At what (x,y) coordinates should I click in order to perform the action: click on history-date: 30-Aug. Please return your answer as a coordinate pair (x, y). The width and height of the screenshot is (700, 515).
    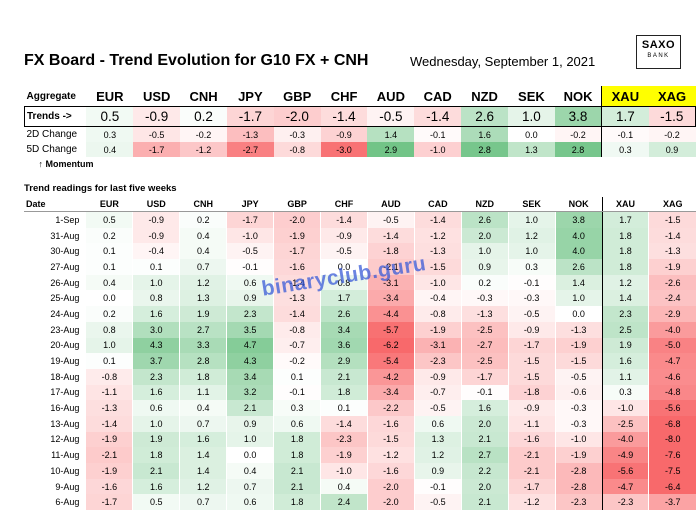
    Looking at the image, I should click on (65, 251).